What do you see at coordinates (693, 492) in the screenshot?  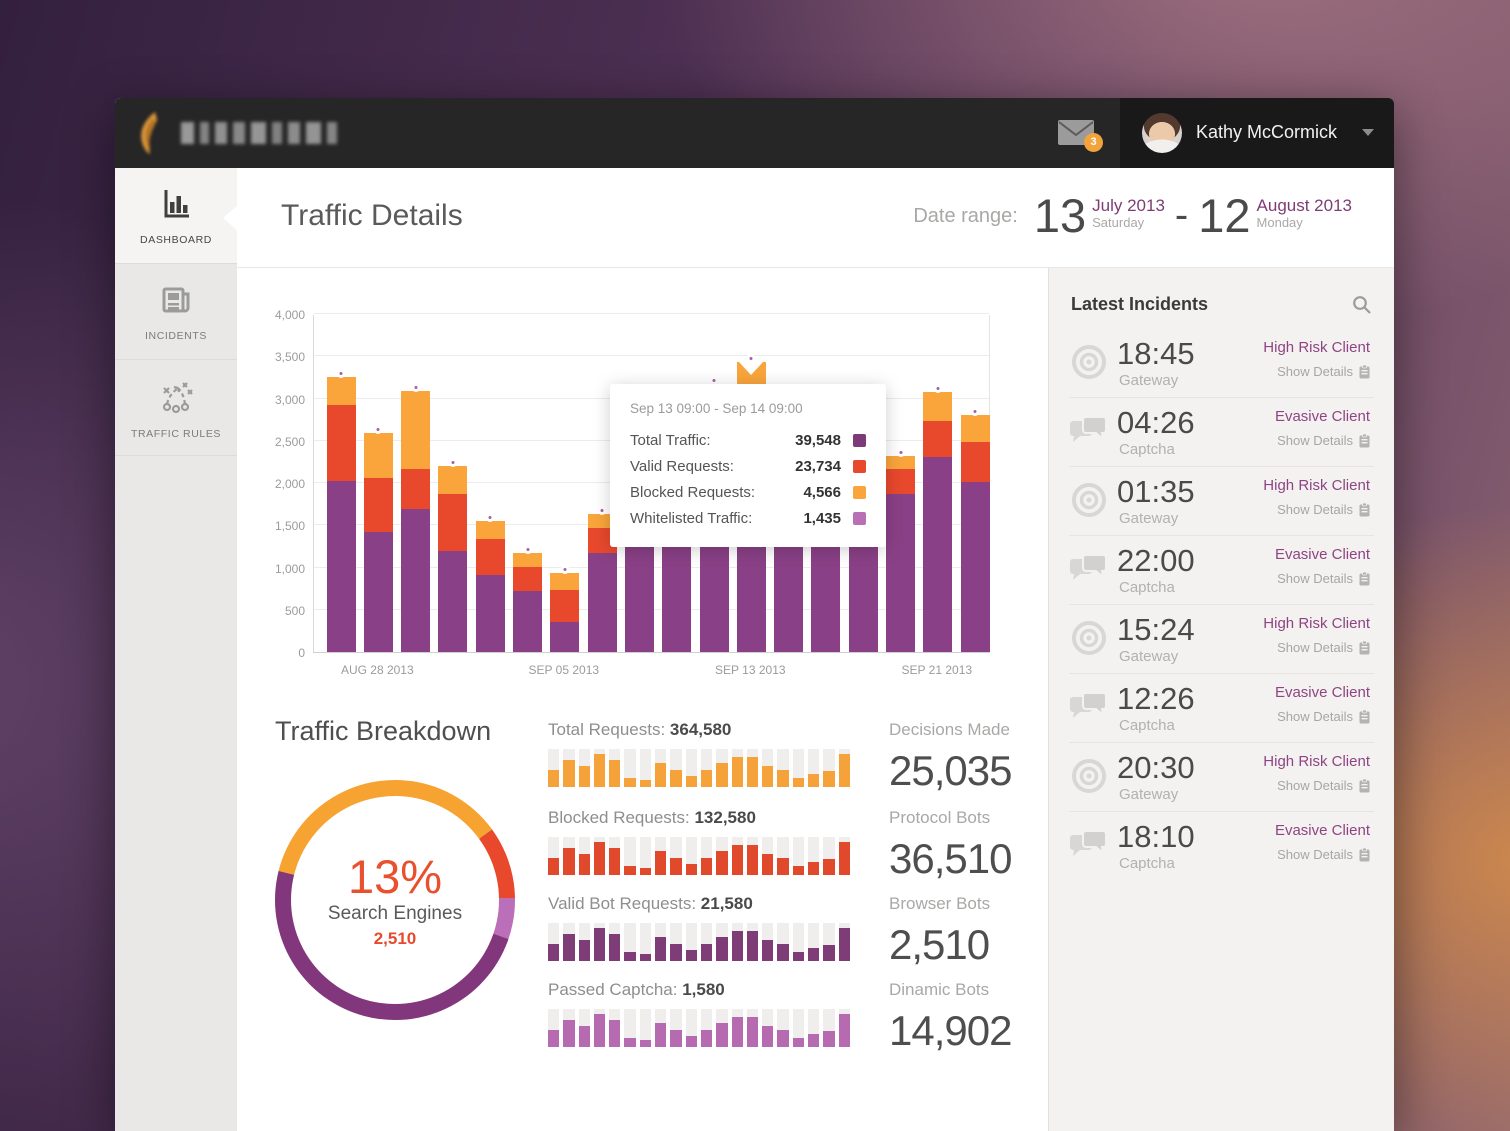 I see `tooltip-row-label: Blocked Requests:` at bounding box center [693, 492].